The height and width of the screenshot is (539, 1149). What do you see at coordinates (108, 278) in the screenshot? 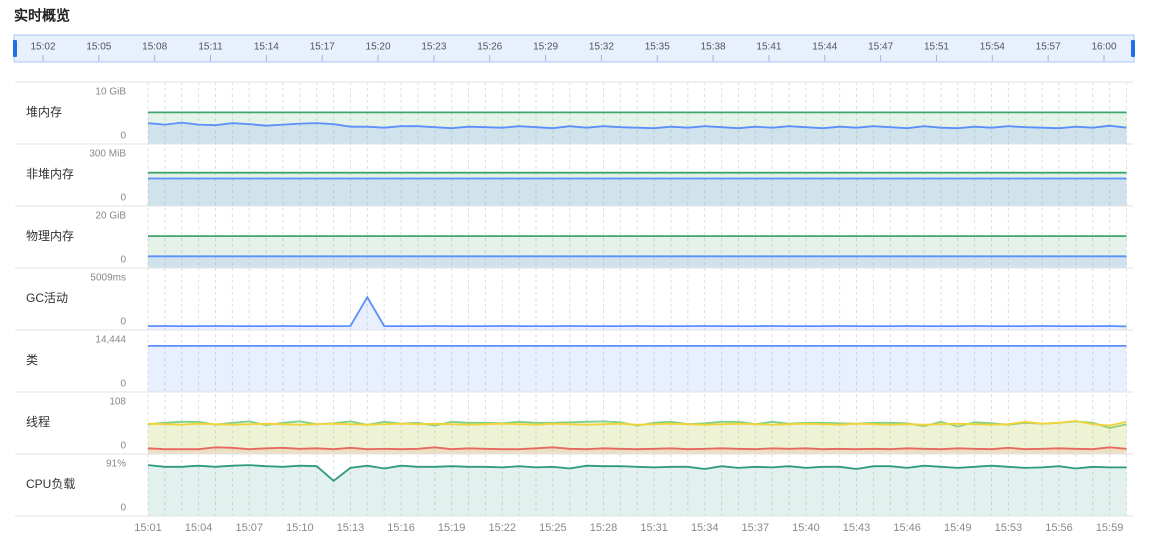
I see `y-tick-label: 5009ms` at bounding box center [108, 278].